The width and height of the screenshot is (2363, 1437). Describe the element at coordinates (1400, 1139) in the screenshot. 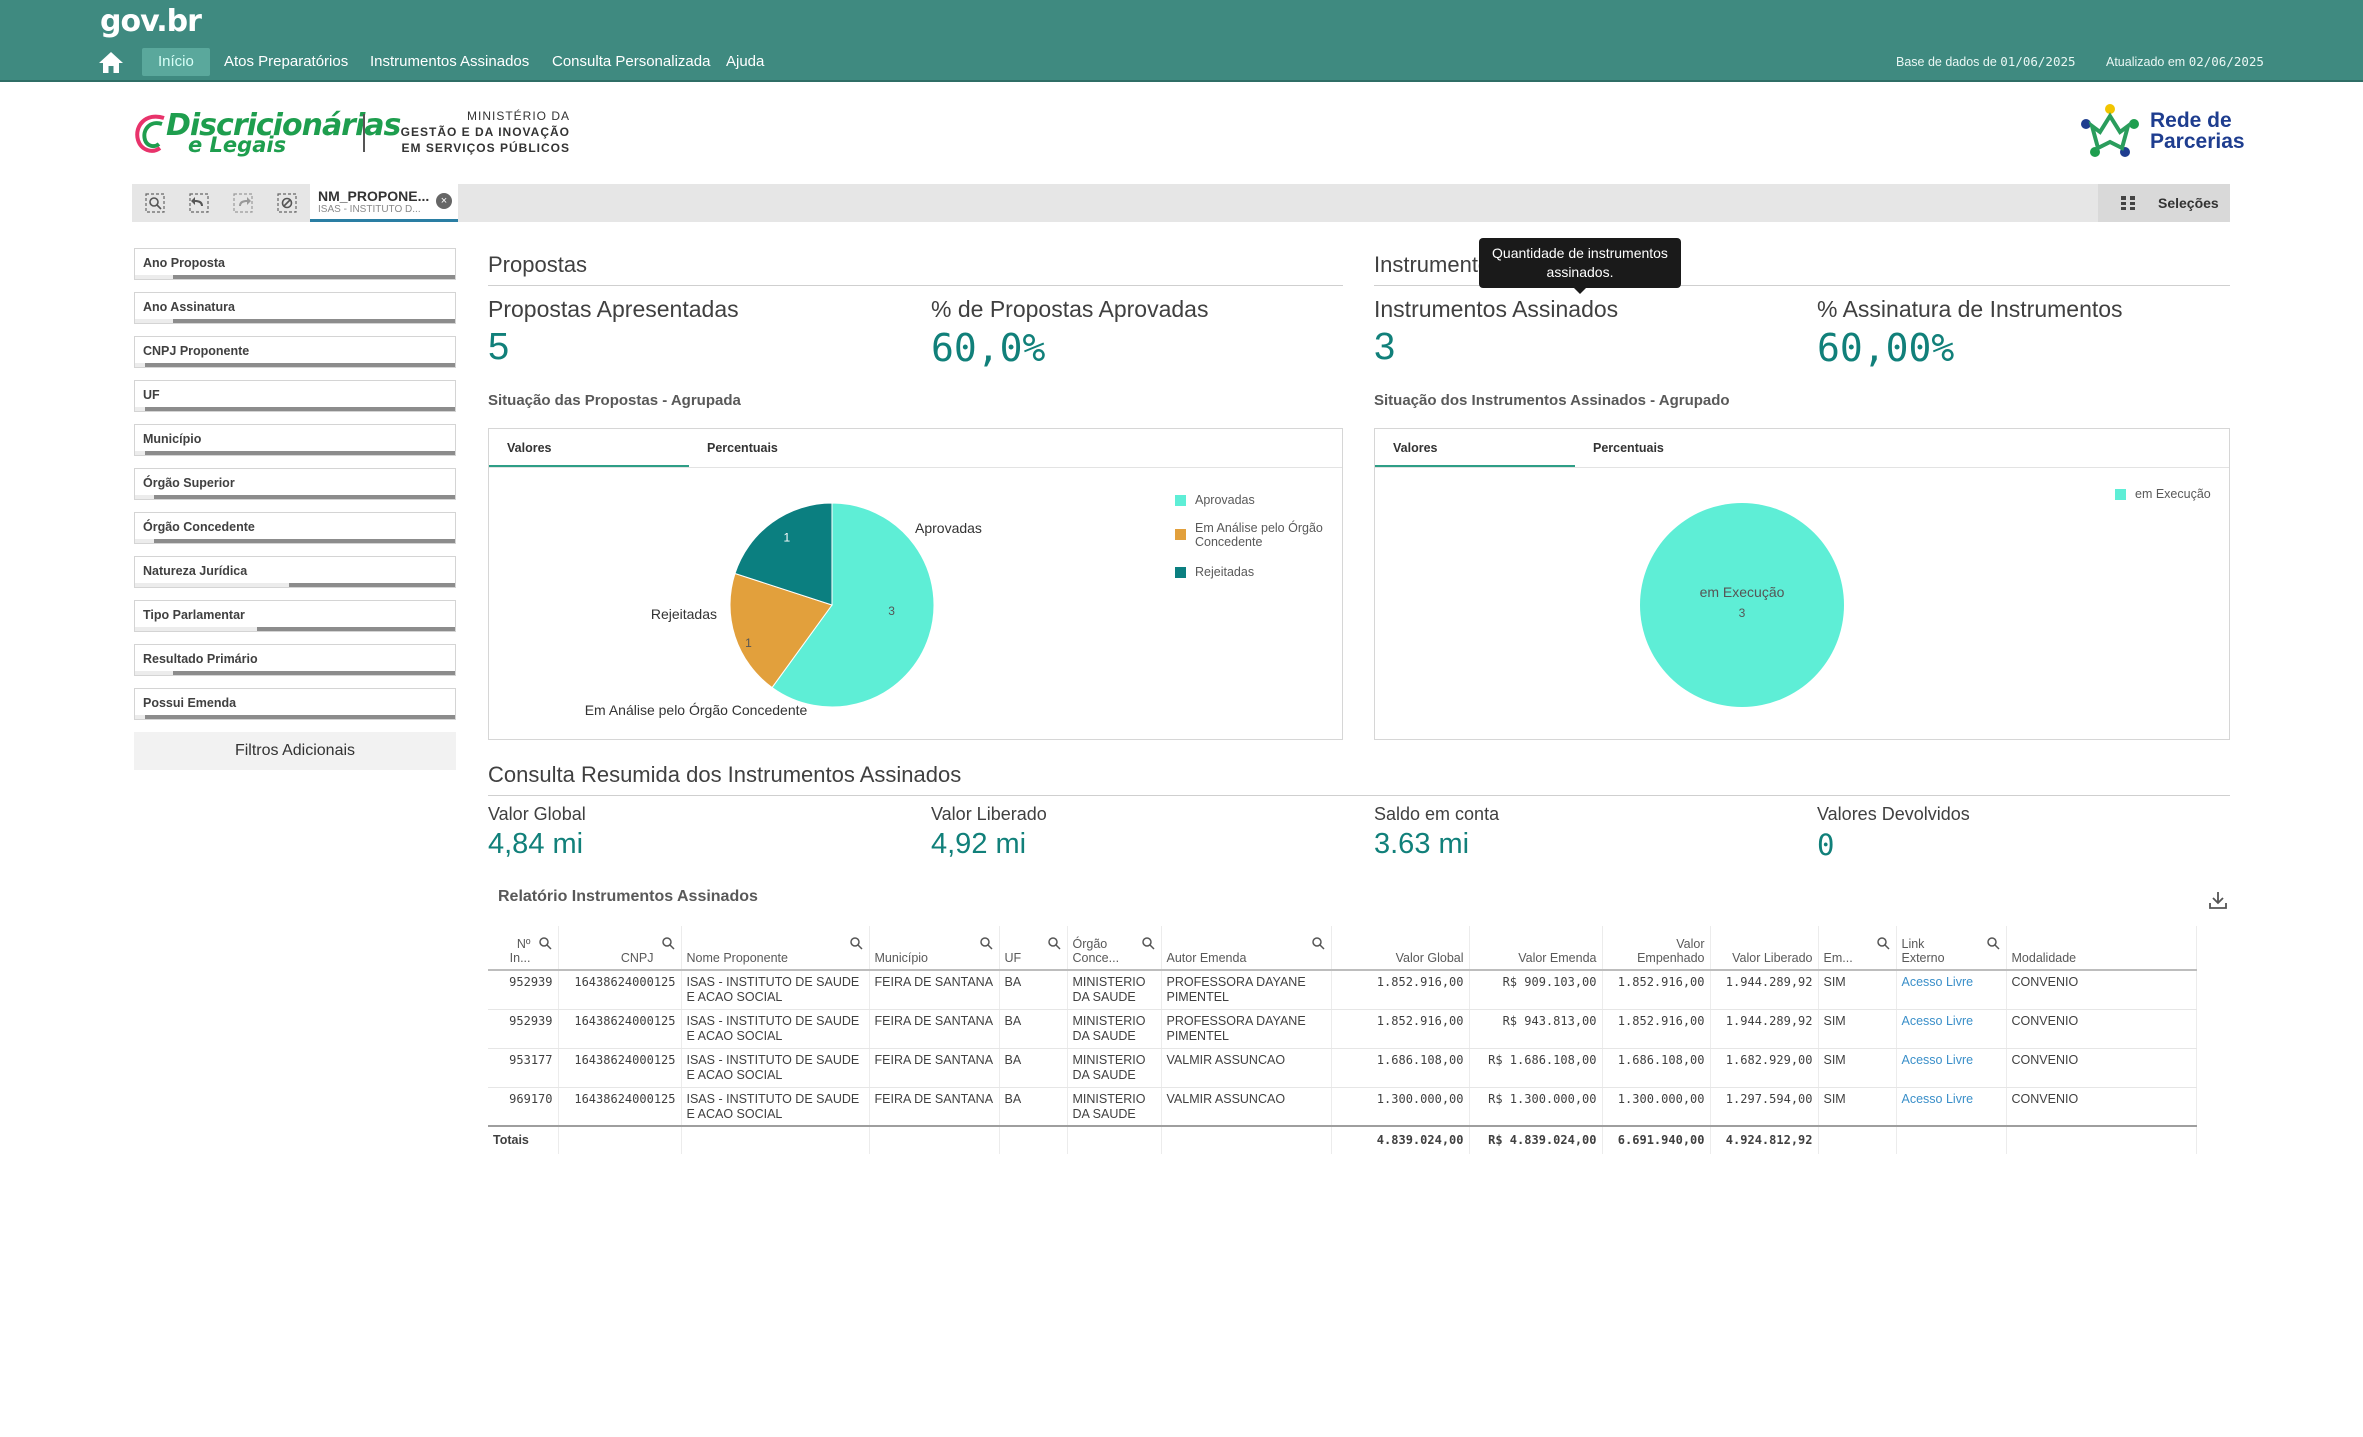

I see `totals-cell: 4.839.024,00` at that location.